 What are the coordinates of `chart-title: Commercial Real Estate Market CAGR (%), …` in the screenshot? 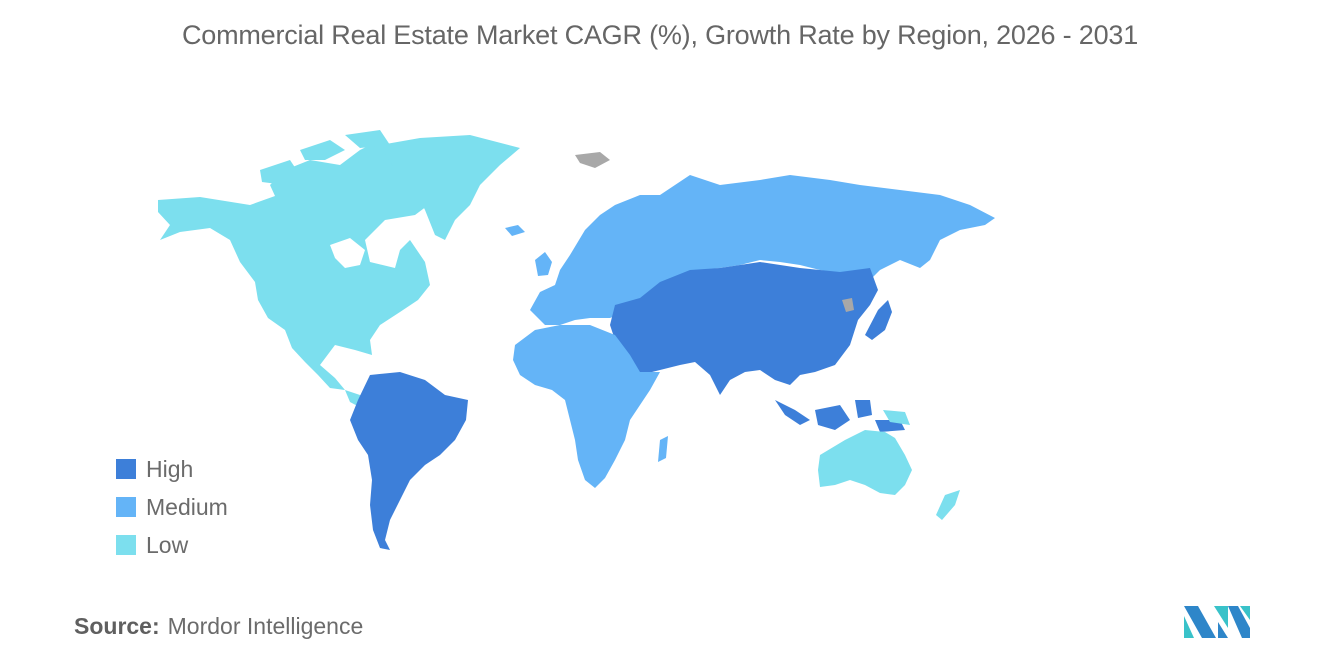 It's located at (660, 35).